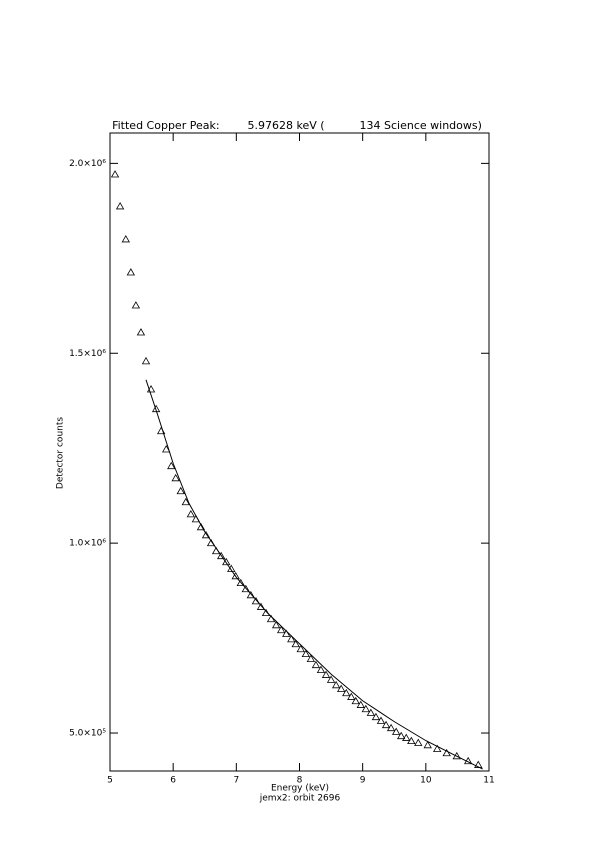  I want to click on subtitle: jemx2: orbit 2696, so click(300, 799).